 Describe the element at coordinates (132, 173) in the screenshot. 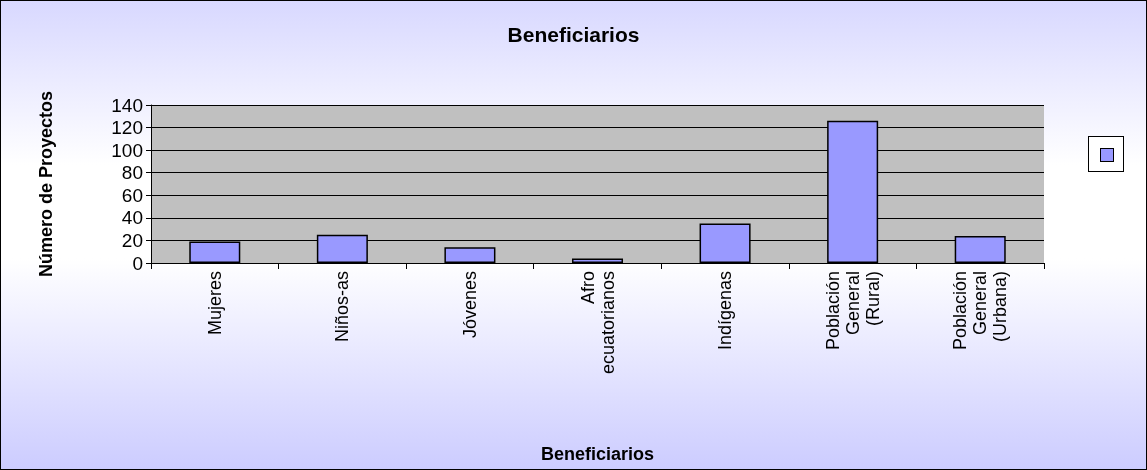

I see `y-tick-label: 80` at that location.